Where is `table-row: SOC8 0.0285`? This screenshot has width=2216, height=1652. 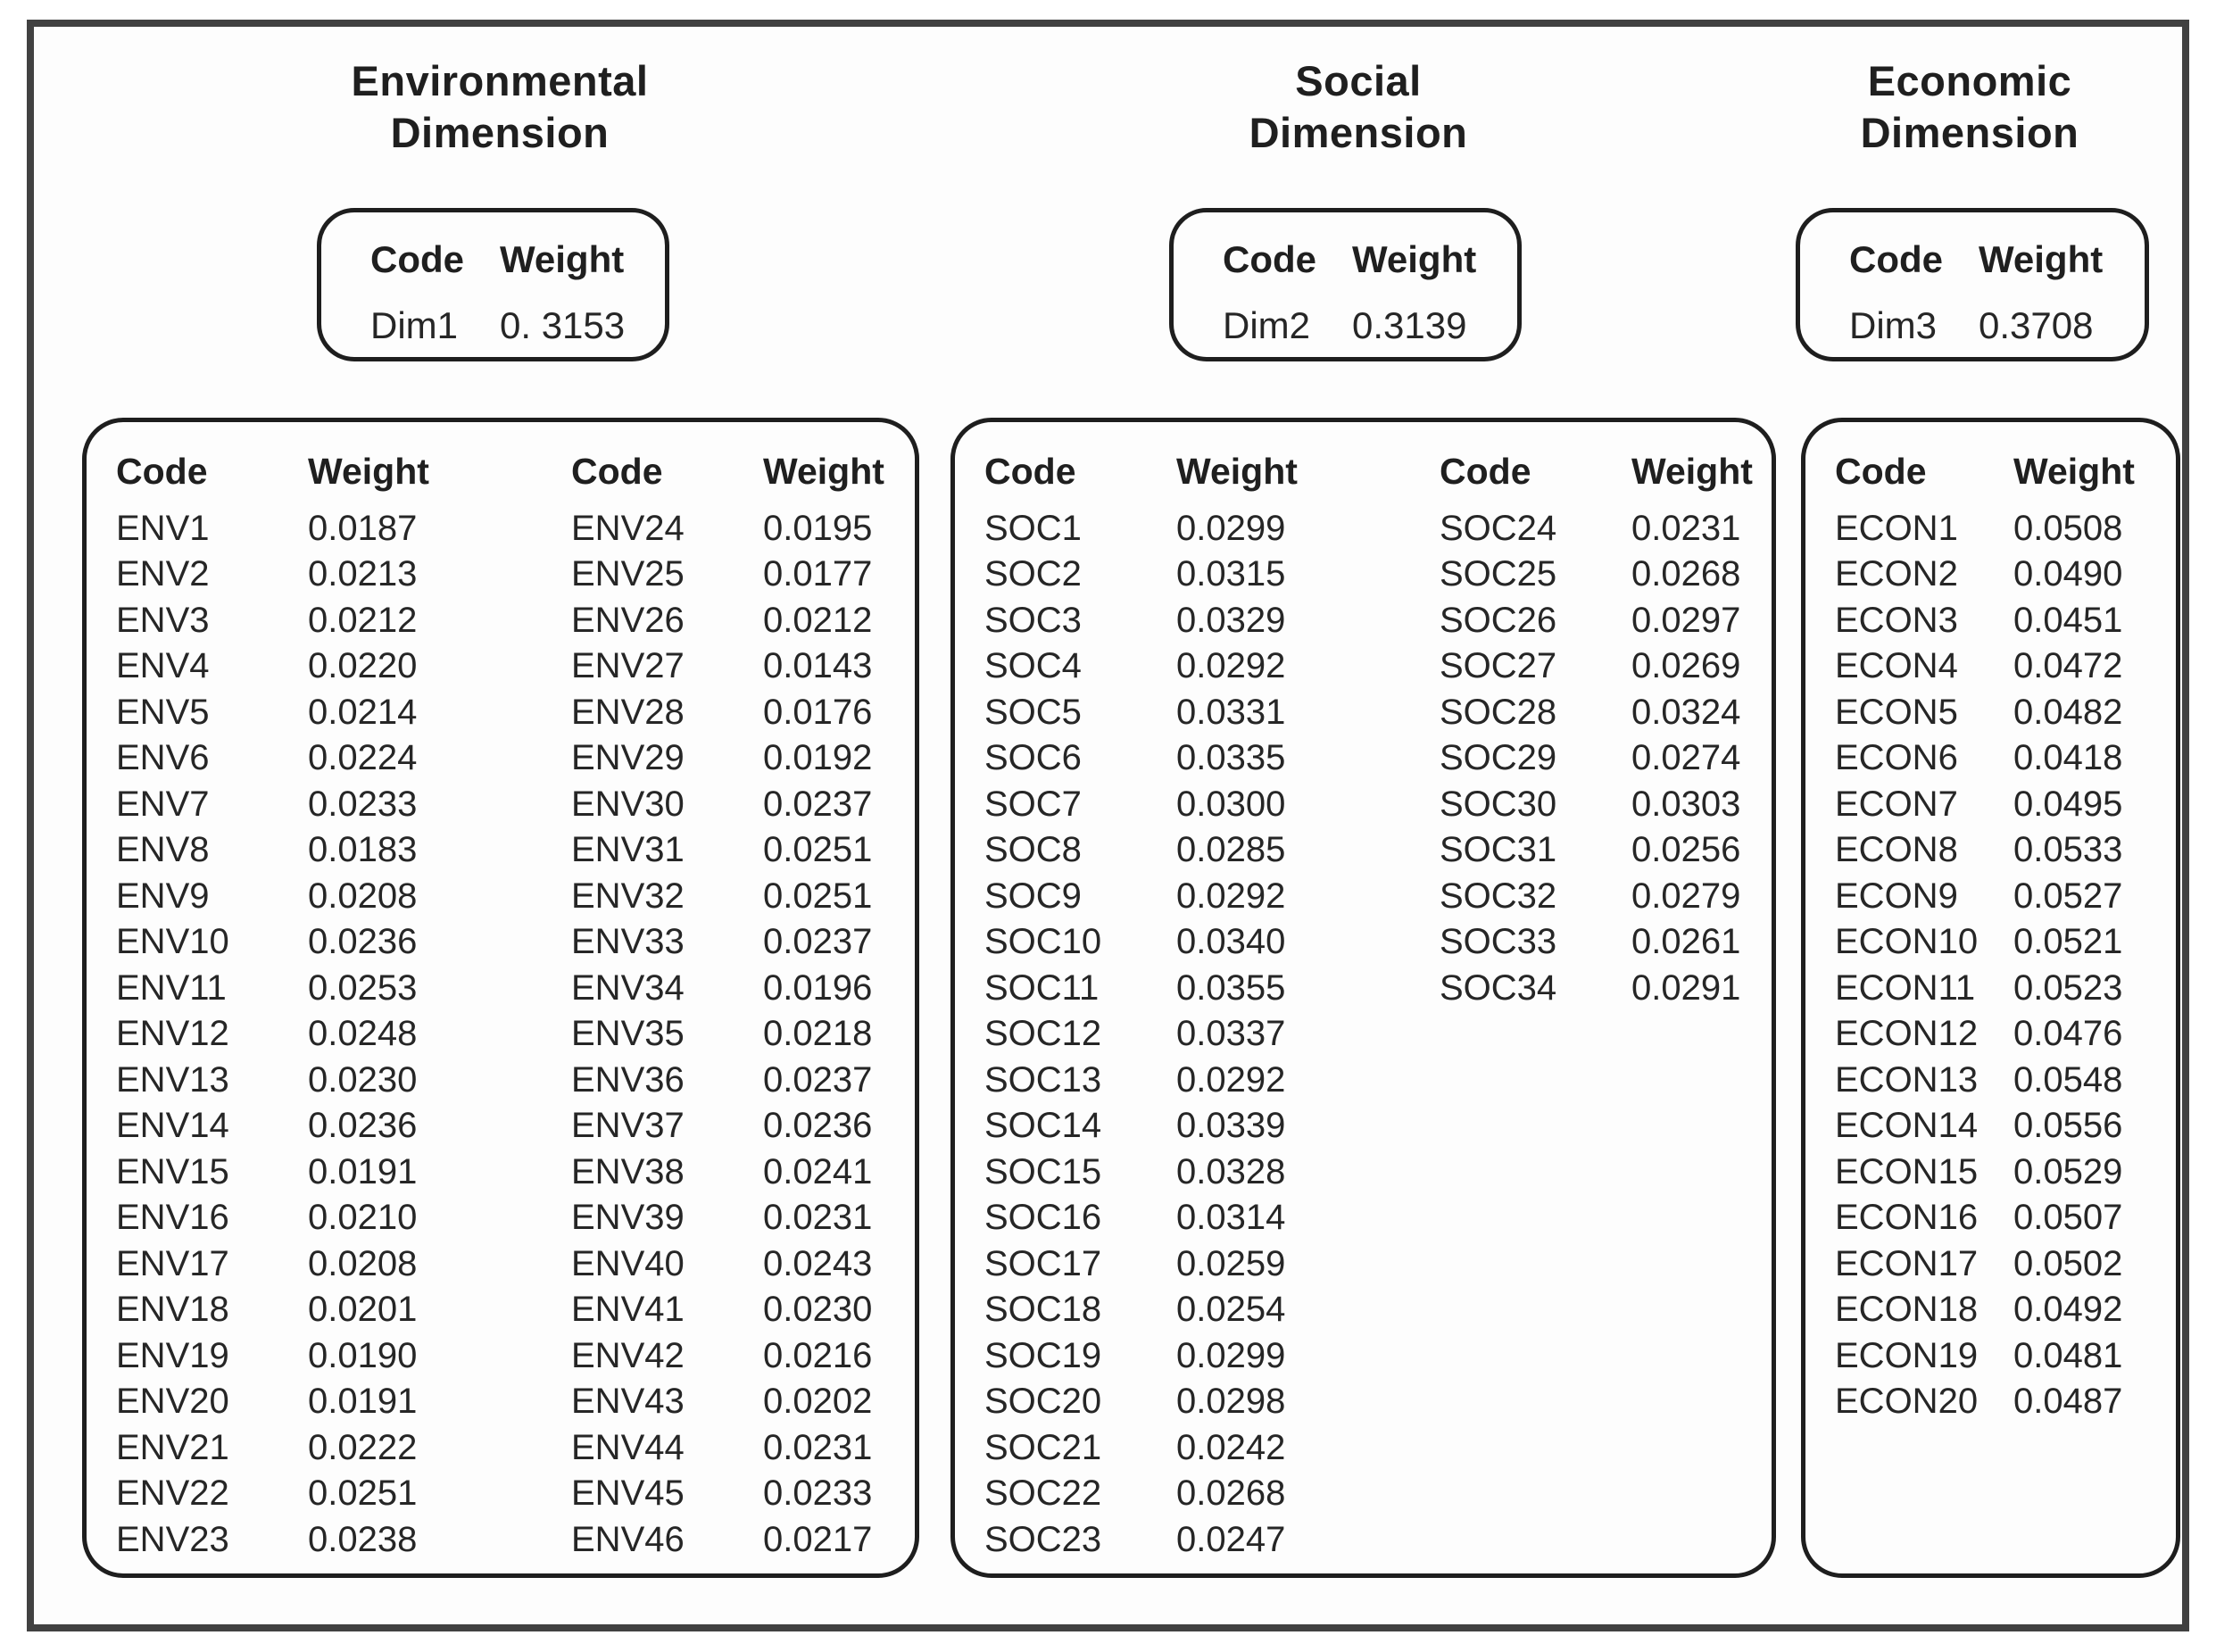 table-row: SOC8 0.0285 is located at coordinates (1156, 851).